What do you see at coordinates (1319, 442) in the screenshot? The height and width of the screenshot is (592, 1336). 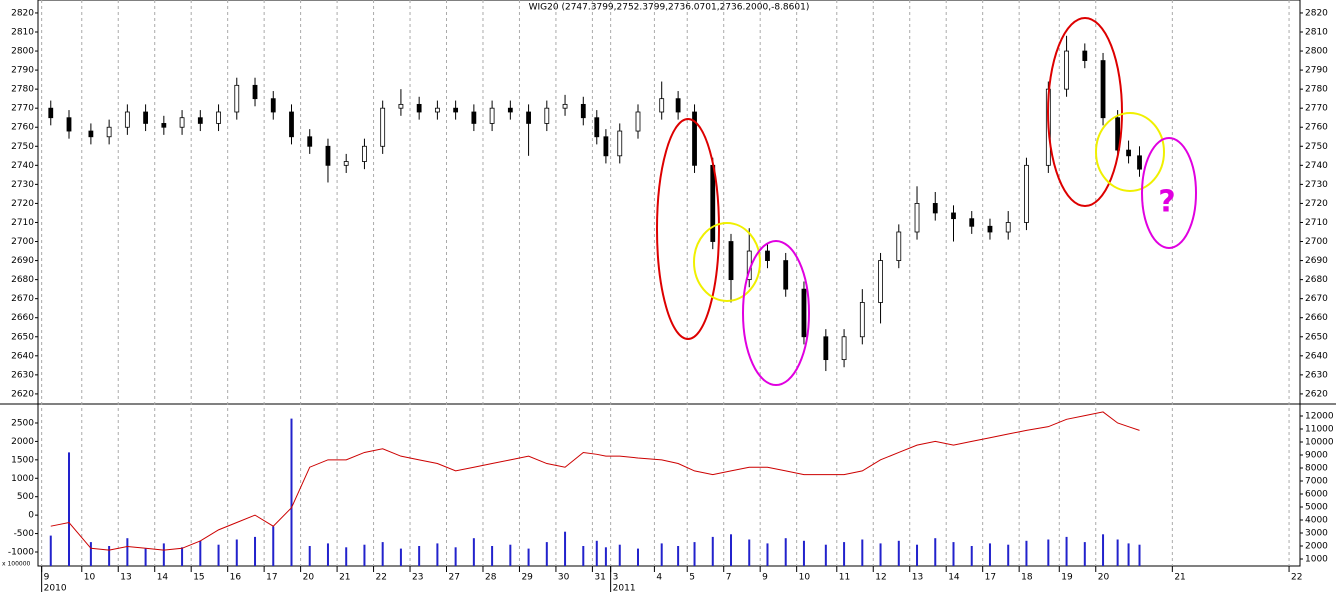 I see `y2-tick-label: 10000` at bounding box center [1319, 442].